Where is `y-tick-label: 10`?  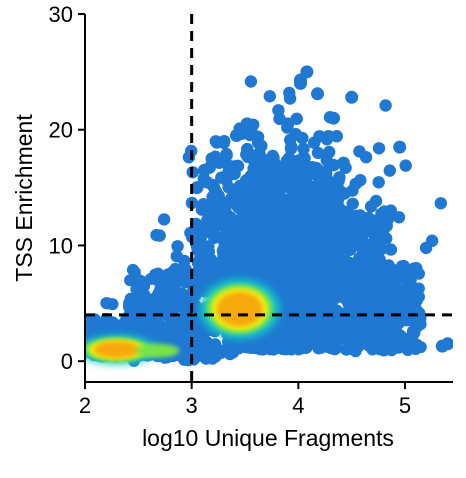
y-tick-label: 10 is located at coordinates (61, 245).